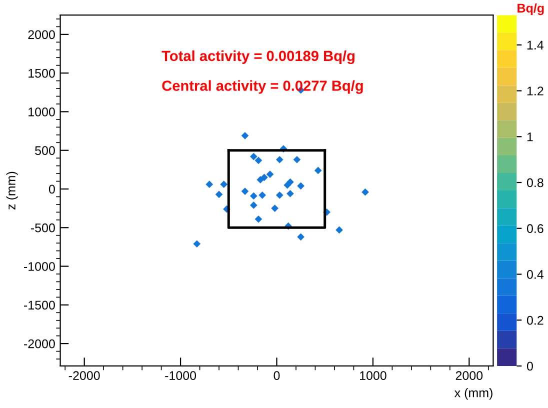 The image size is (548, 408). Describe the element at coordinates (529, 366) in the screenshot. I see `color-bar-label: 0` at that location.